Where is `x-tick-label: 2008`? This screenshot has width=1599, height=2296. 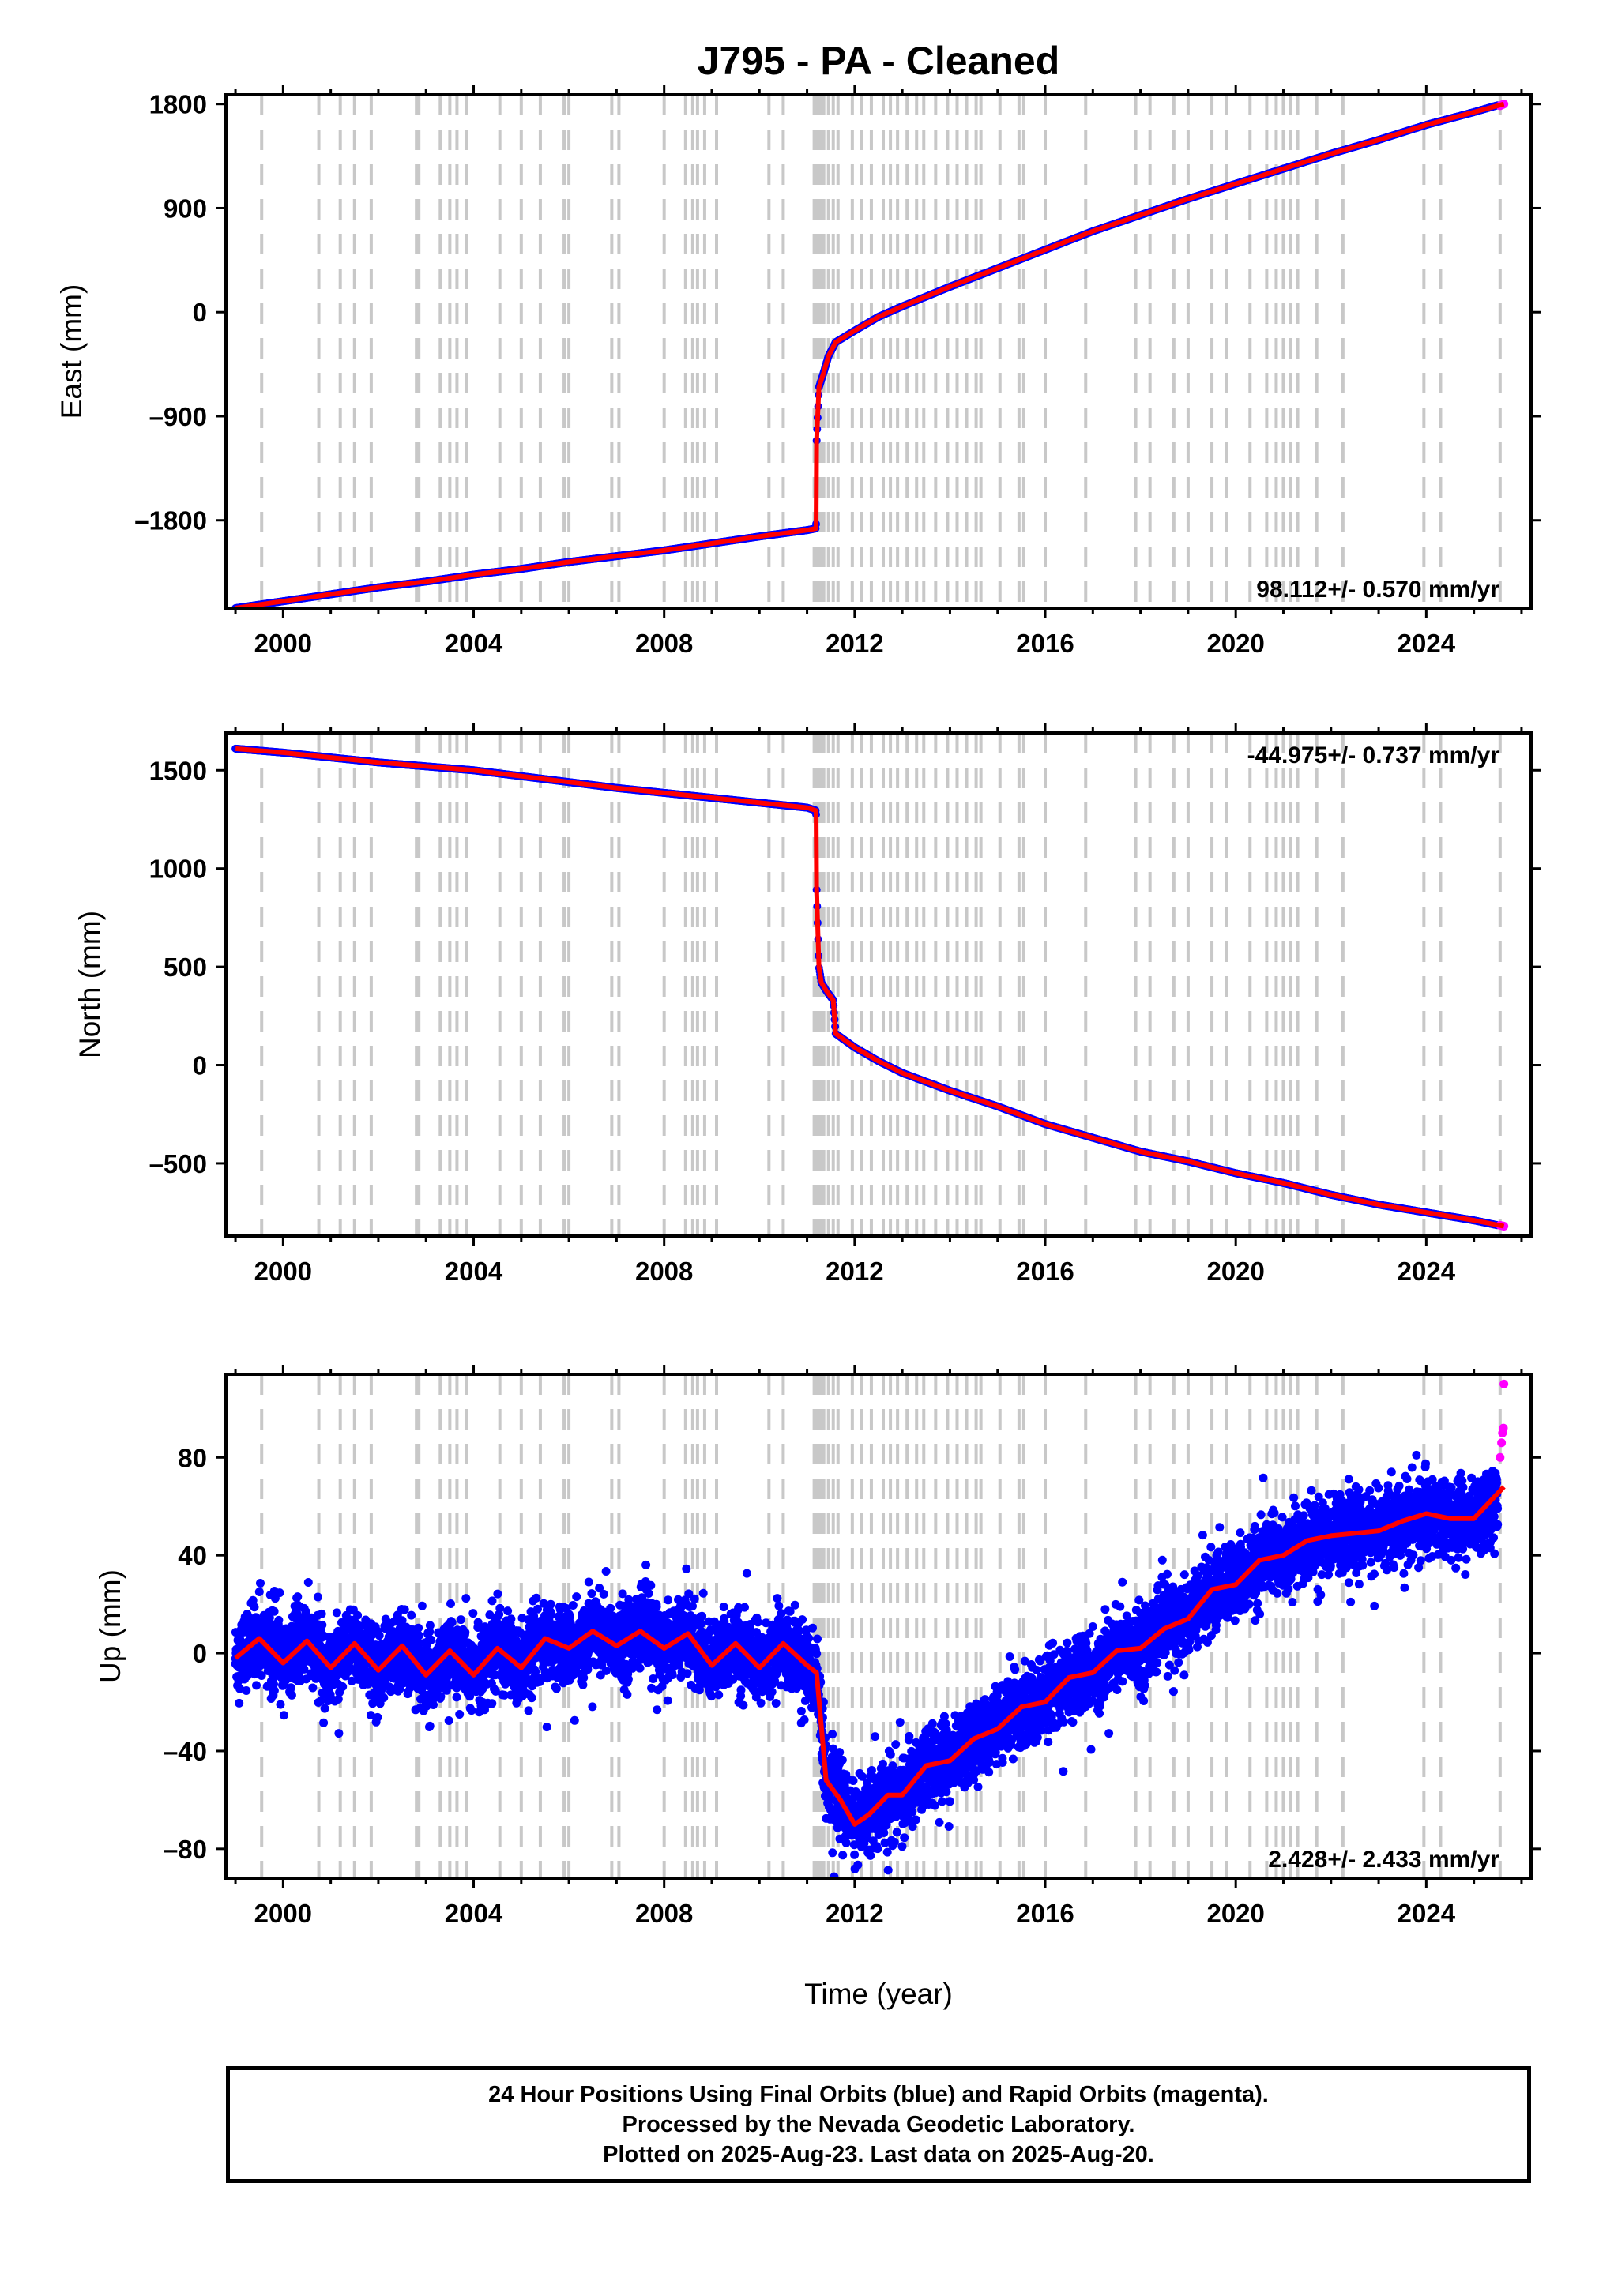 x-tick-label: 2008 is located at coordinates (664, 644).